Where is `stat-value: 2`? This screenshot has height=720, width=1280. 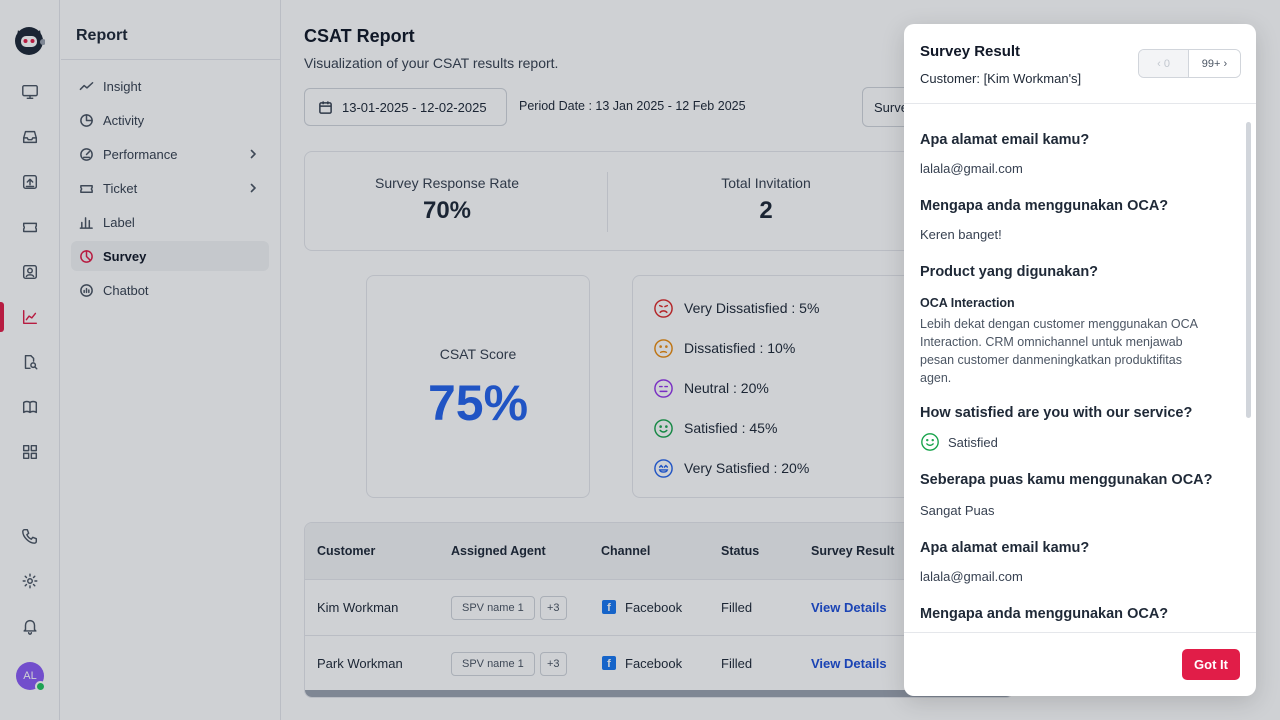 stat-value: 2 is located at coordinates (766, 210).